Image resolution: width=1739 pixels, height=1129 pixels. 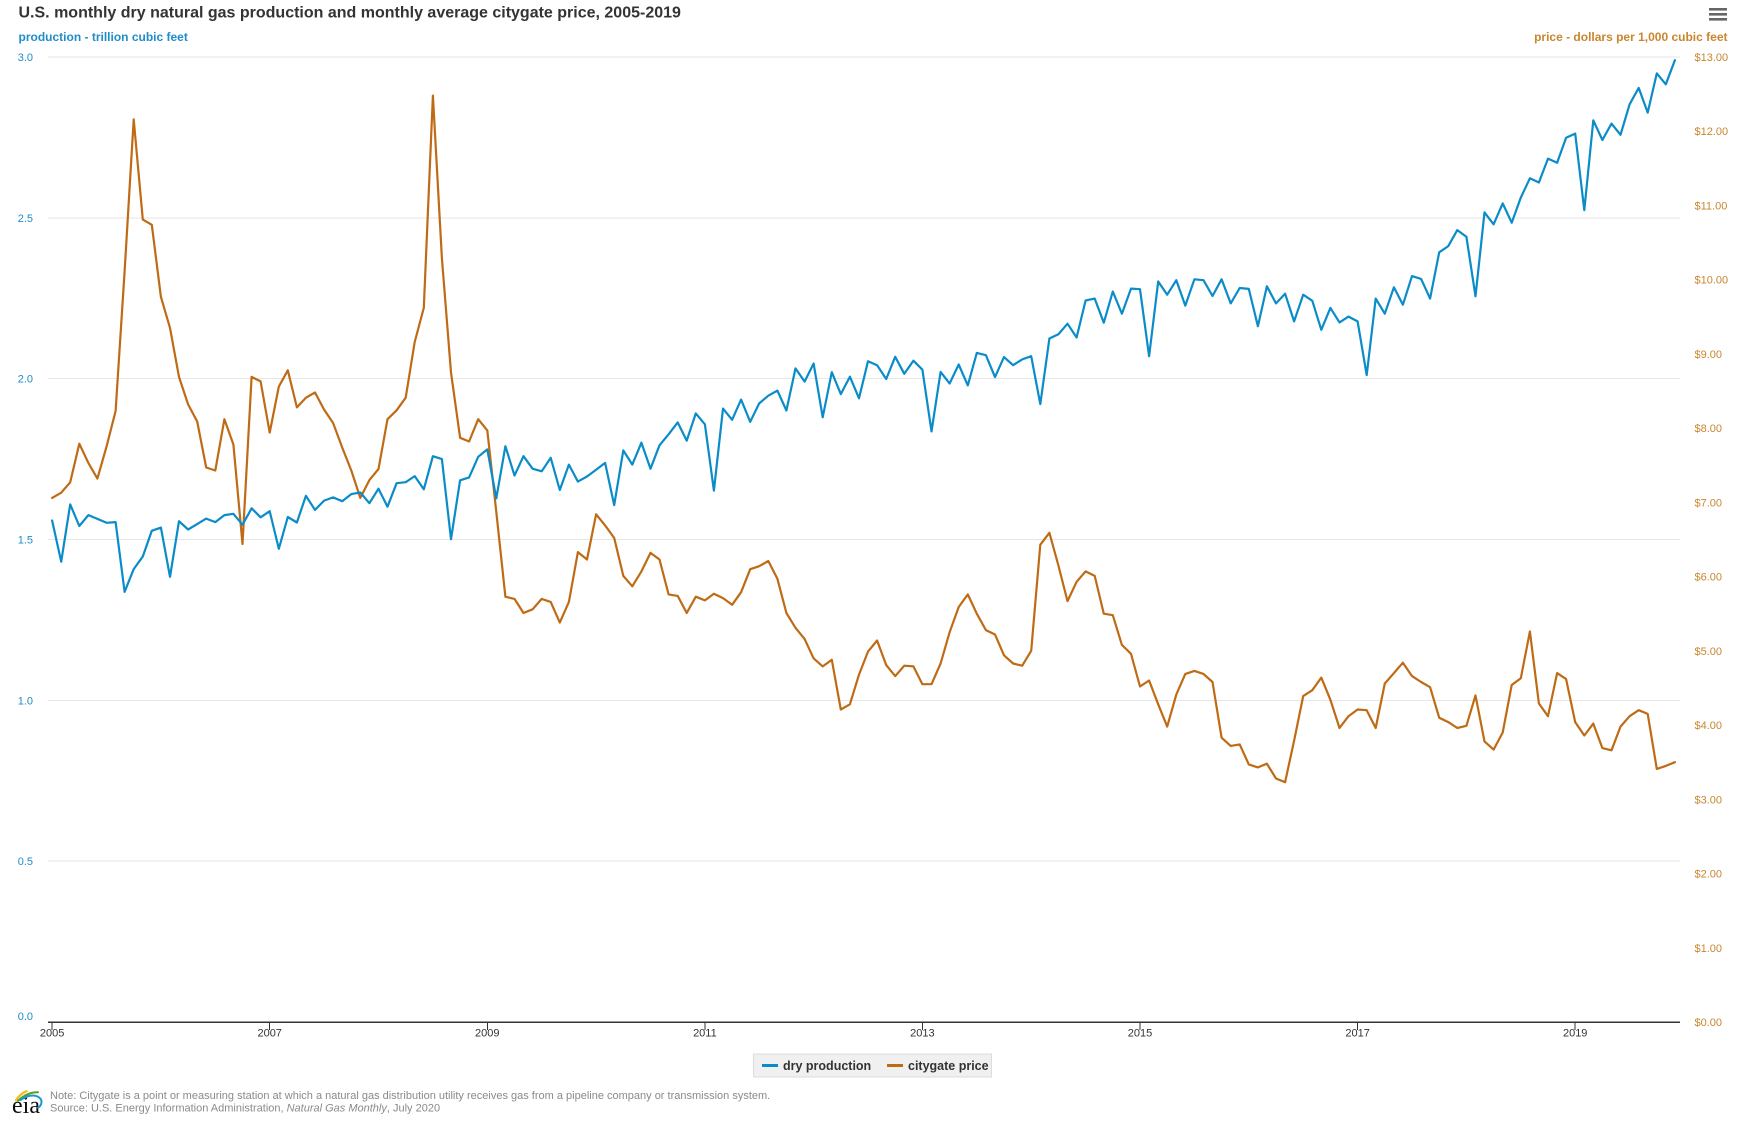 I want to click on svg-text: $5.00, so click(x=1709, y=652).